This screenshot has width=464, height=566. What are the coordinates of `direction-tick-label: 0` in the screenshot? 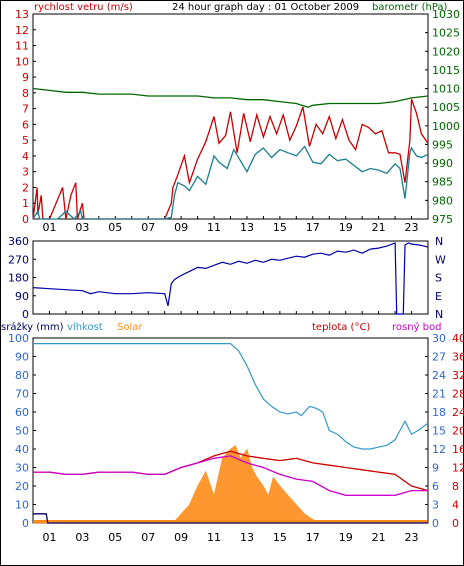 It's located at (25, 314).